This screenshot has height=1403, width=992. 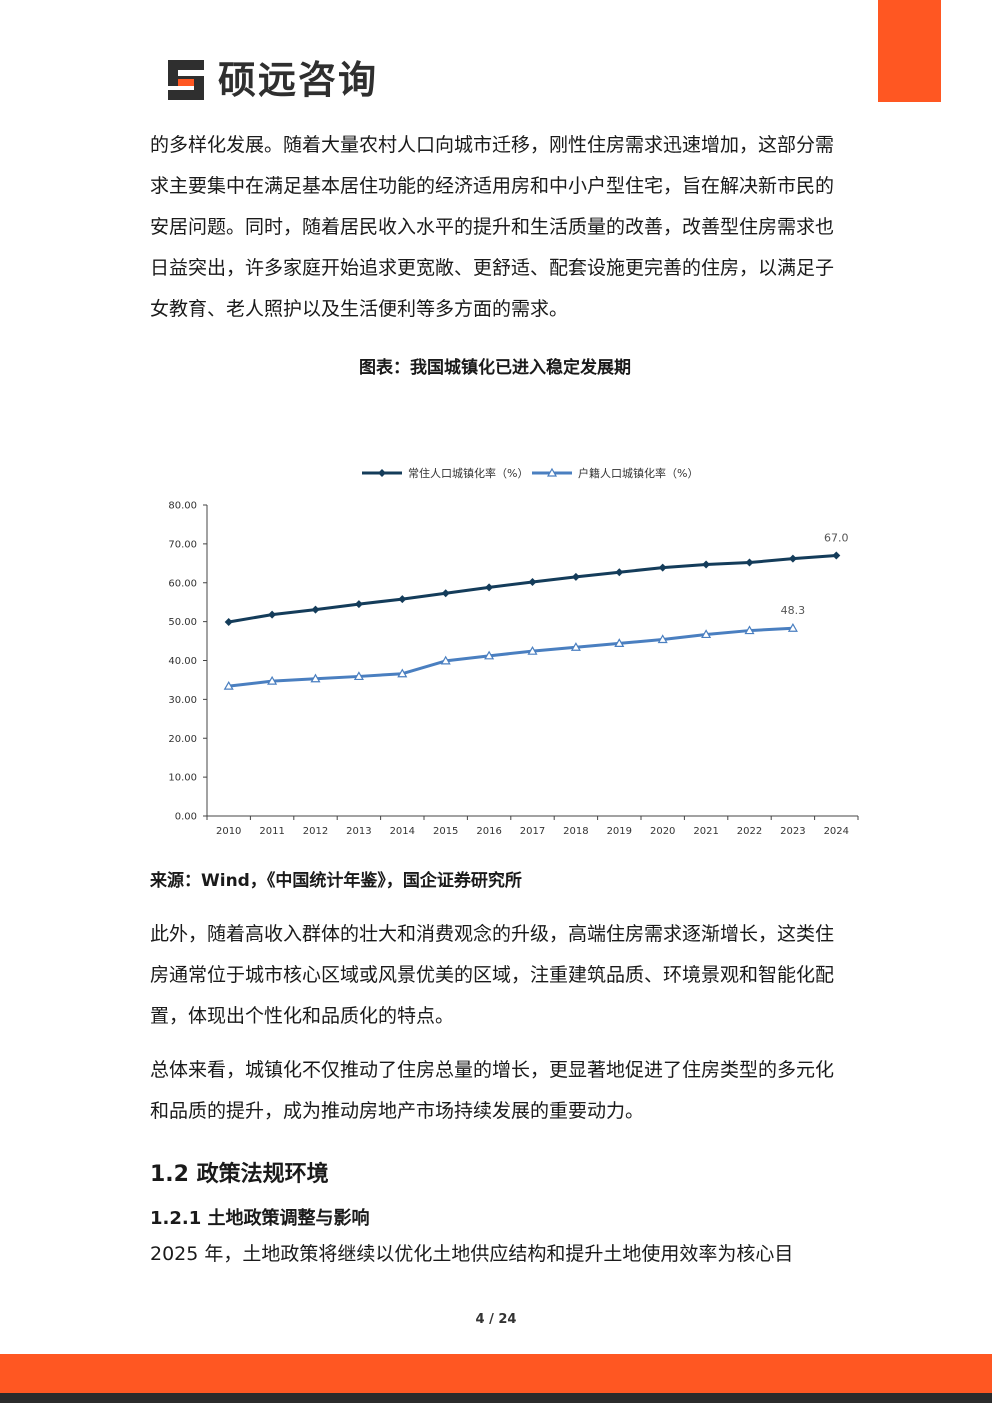 I want to click on x-tick-label: 2023, so click(x=792, y=831).